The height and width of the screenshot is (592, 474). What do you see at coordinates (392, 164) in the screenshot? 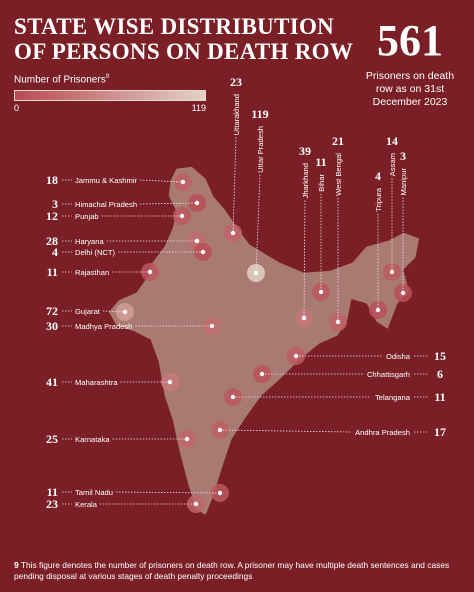
I see `state-name: Assam` at bounding box center [392, 164].